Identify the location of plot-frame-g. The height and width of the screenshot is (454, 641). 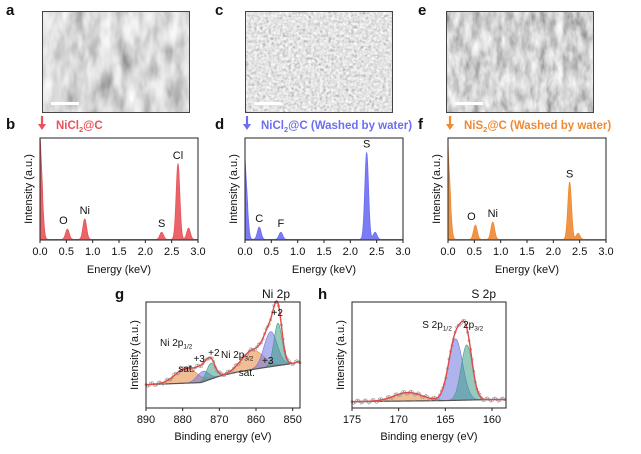
(223, 355).